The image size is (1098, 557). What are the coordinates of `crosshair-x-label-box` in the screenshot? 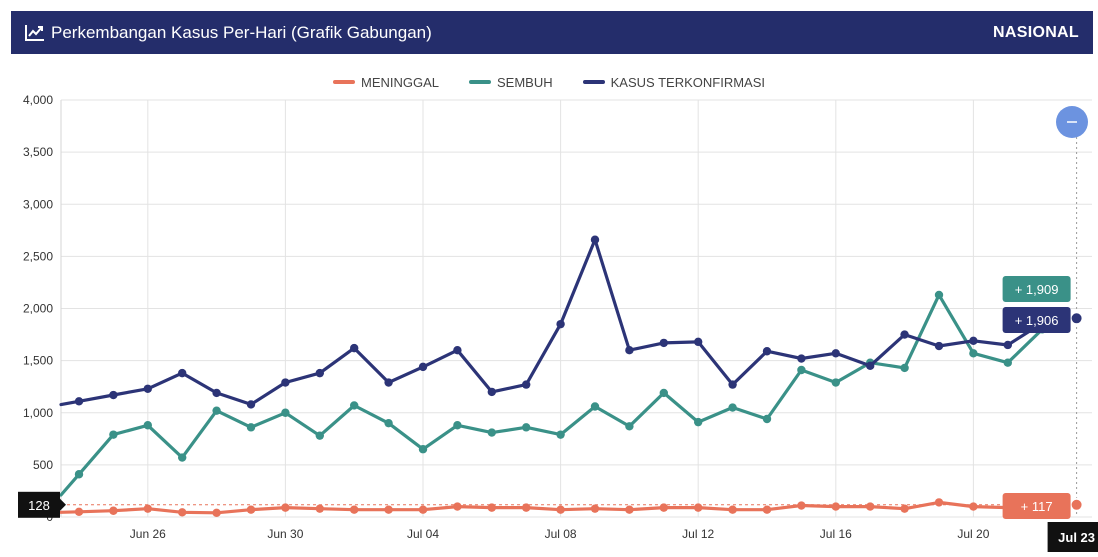 It's located at (1072, 537).